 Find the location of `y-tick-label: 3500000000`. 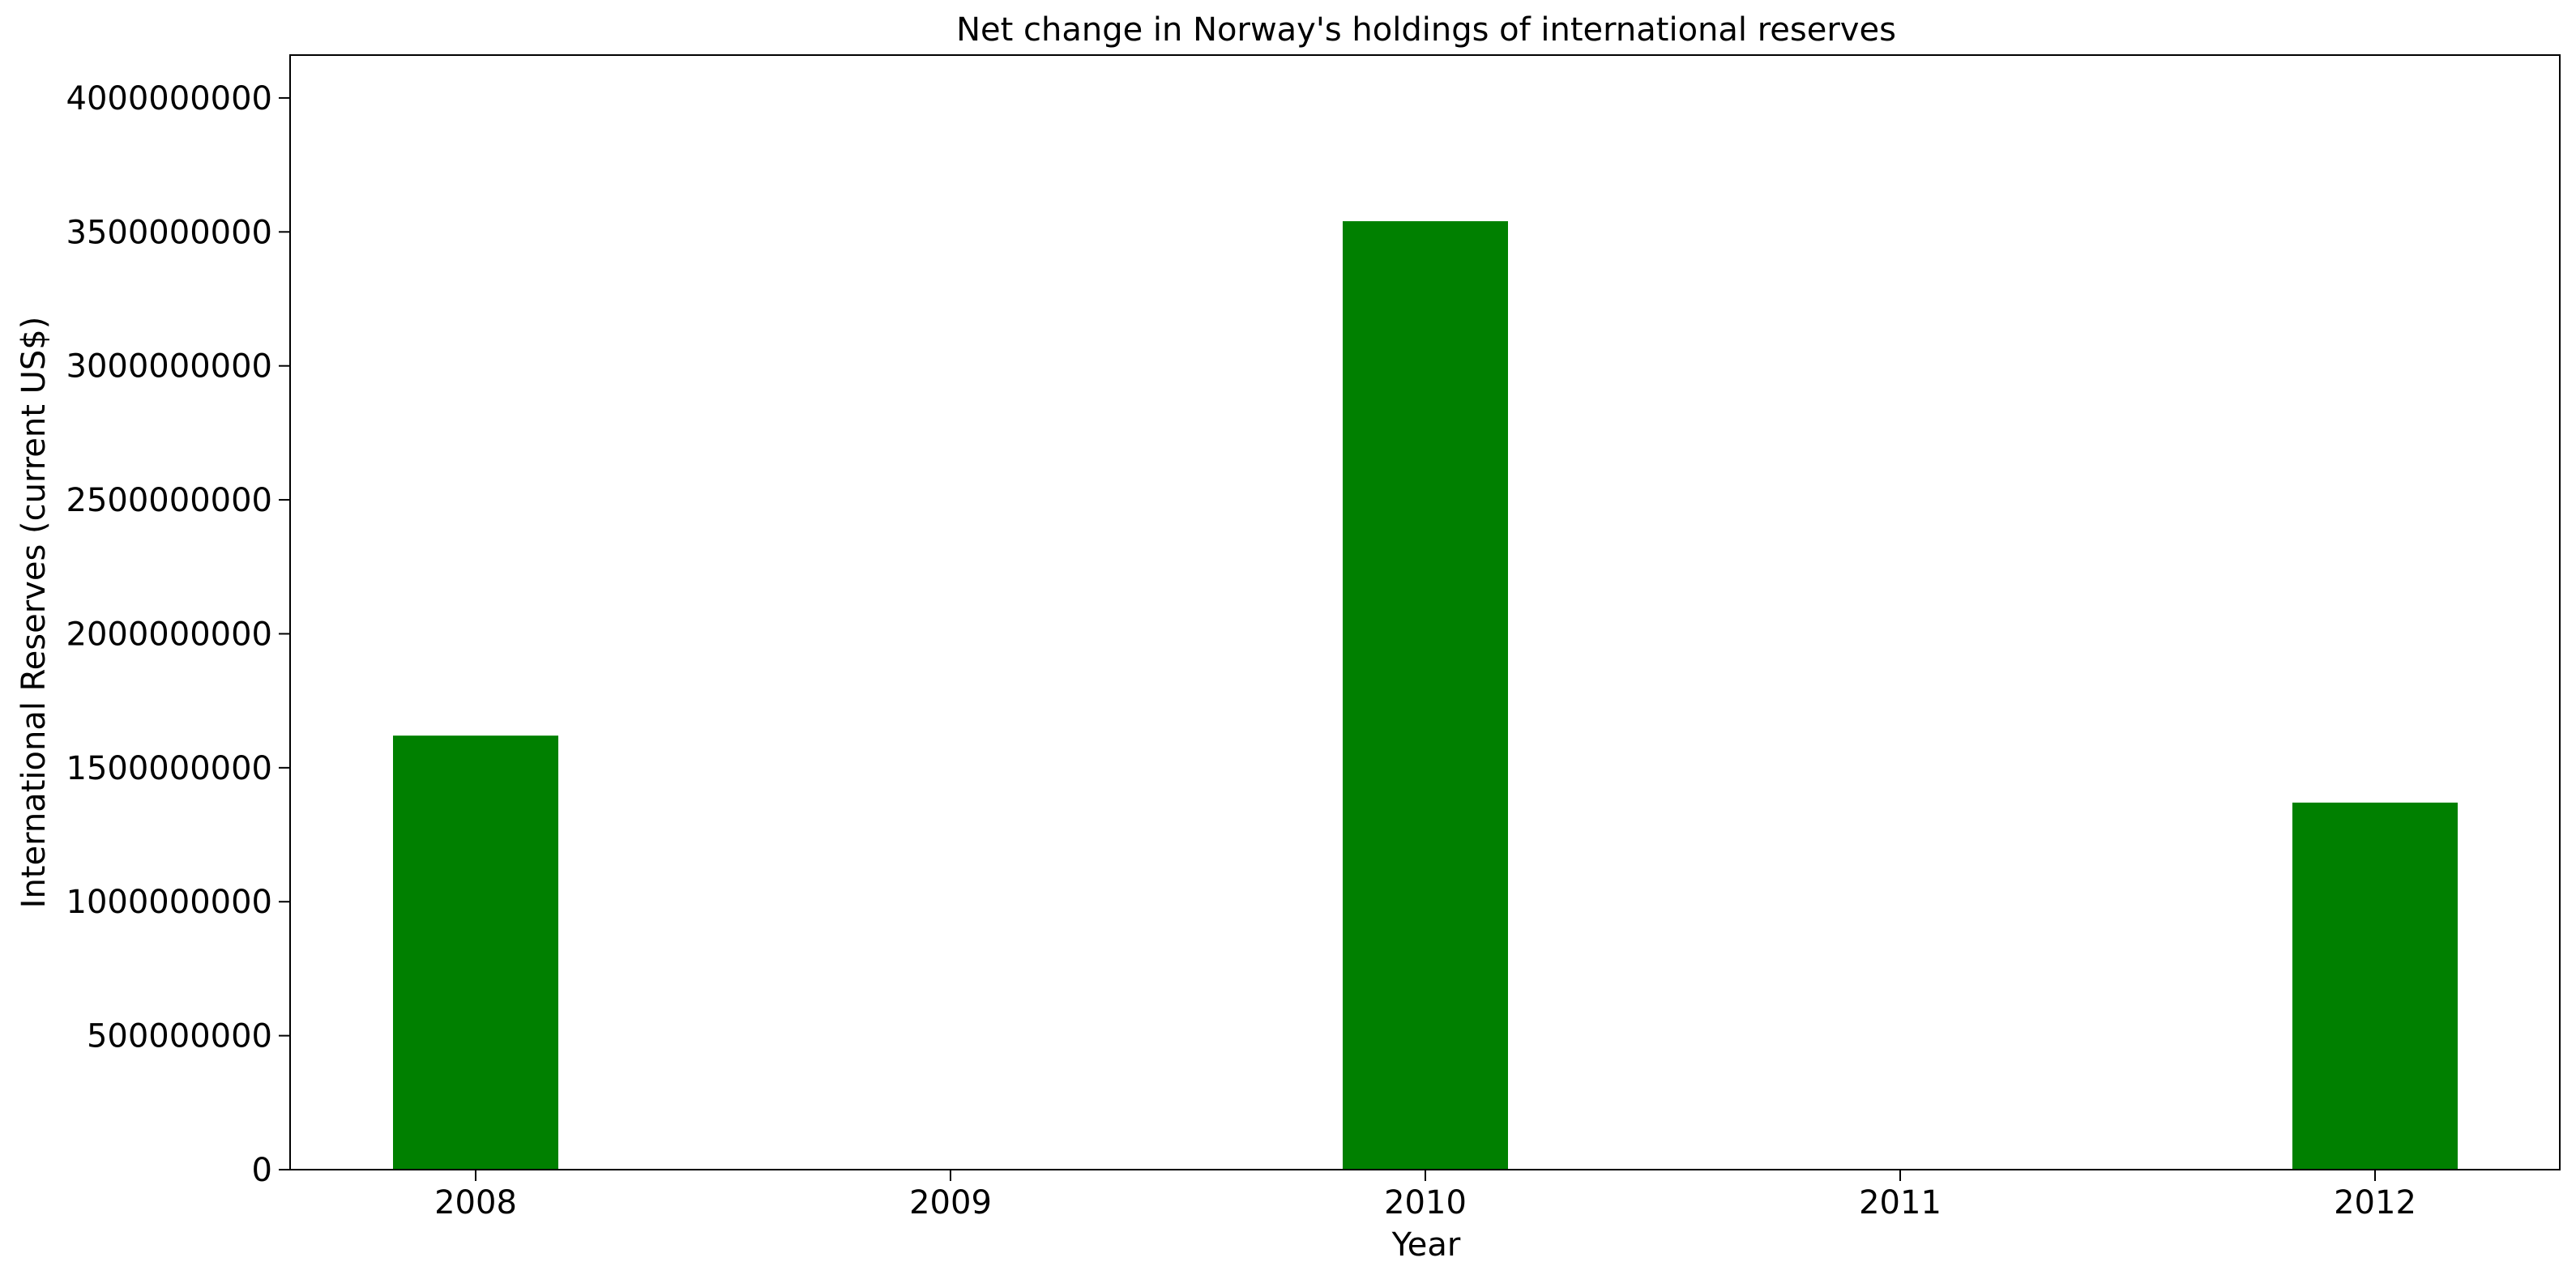

y-tick-label: 3500000000 is located at coordinates (169, 232).